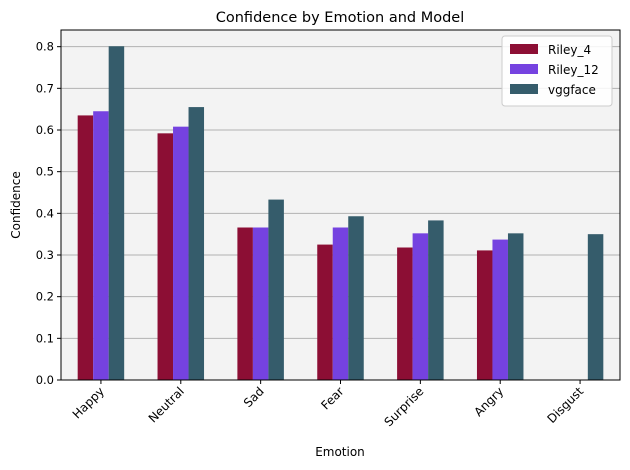 This screenshot has width=630, height=470. Describe the element at coordinates (45, 297) in the screenshot. I see `y-tick-label: 0.2` at that location.